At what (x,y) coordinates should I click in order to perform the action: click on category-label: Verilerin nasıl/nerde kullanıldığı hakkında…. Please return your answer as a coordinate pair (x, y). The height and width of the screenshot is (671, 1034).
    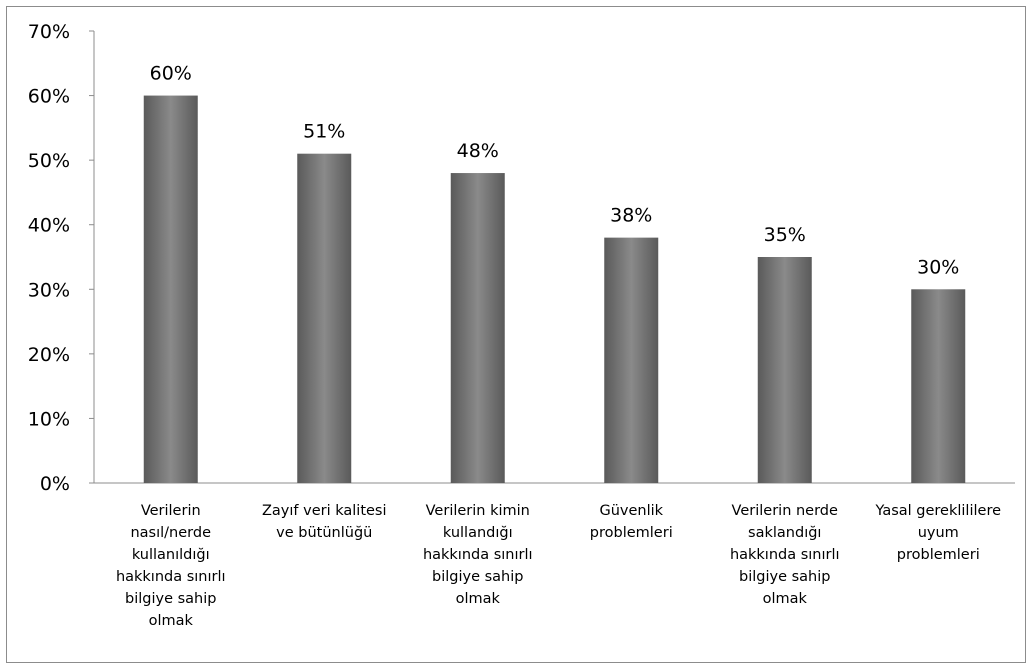
    Looking at the image, I should click on (171, 566).